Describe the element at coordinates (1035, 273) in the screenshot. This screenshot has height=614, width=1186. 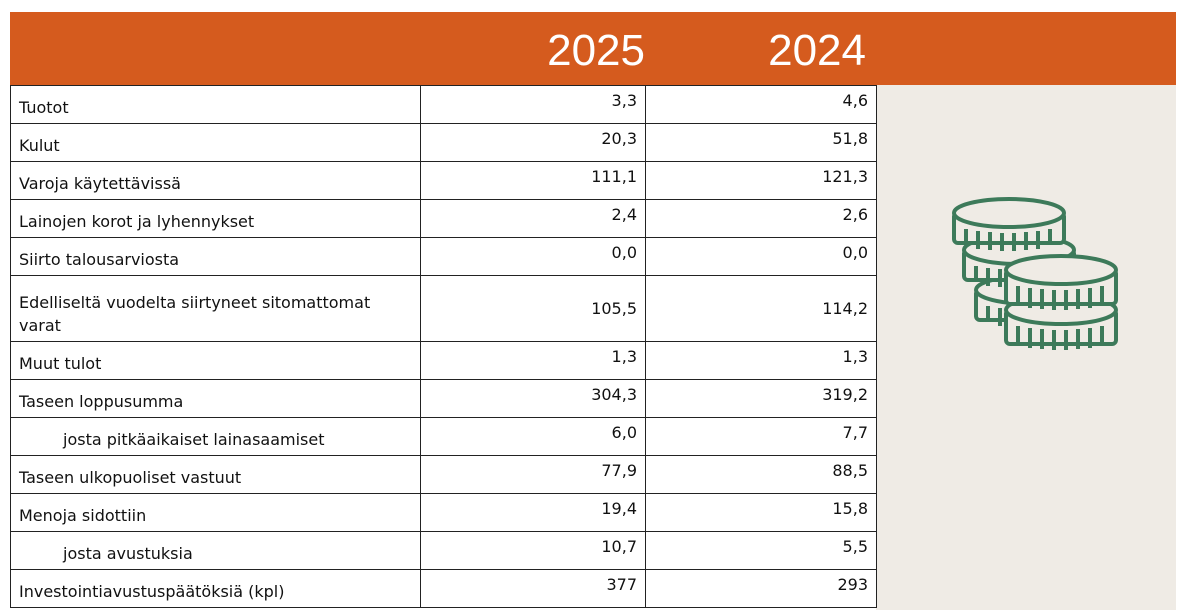
I see `coins-icon` at that location.